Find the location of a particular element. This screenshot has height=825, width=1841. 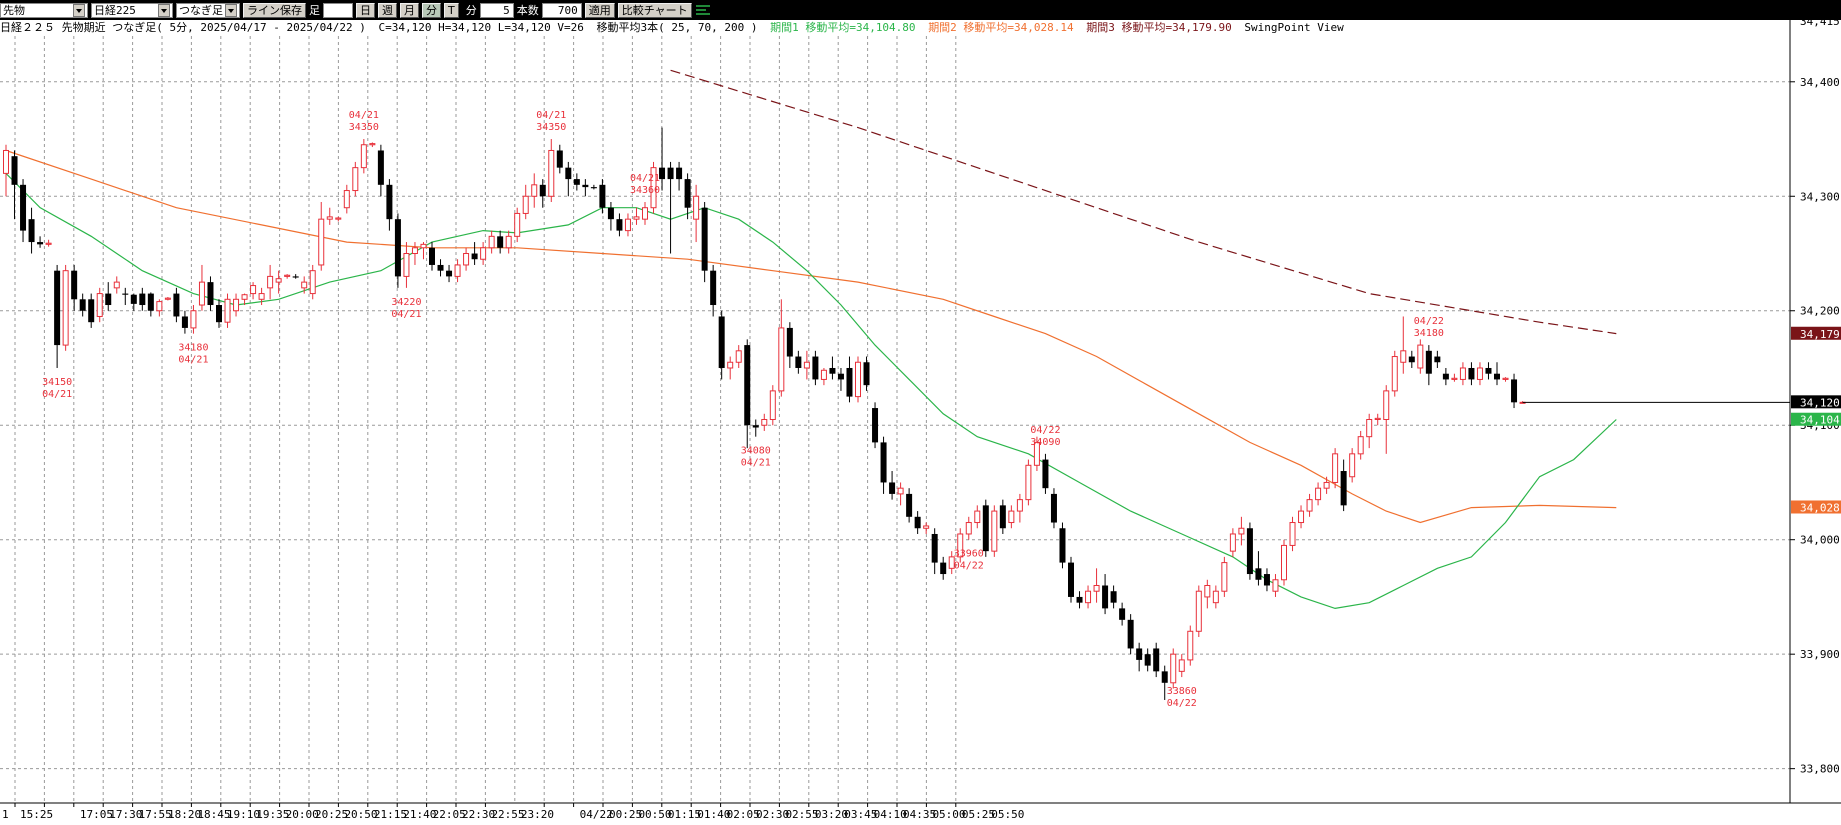

ashi-input is located at coordinates (338, 10).